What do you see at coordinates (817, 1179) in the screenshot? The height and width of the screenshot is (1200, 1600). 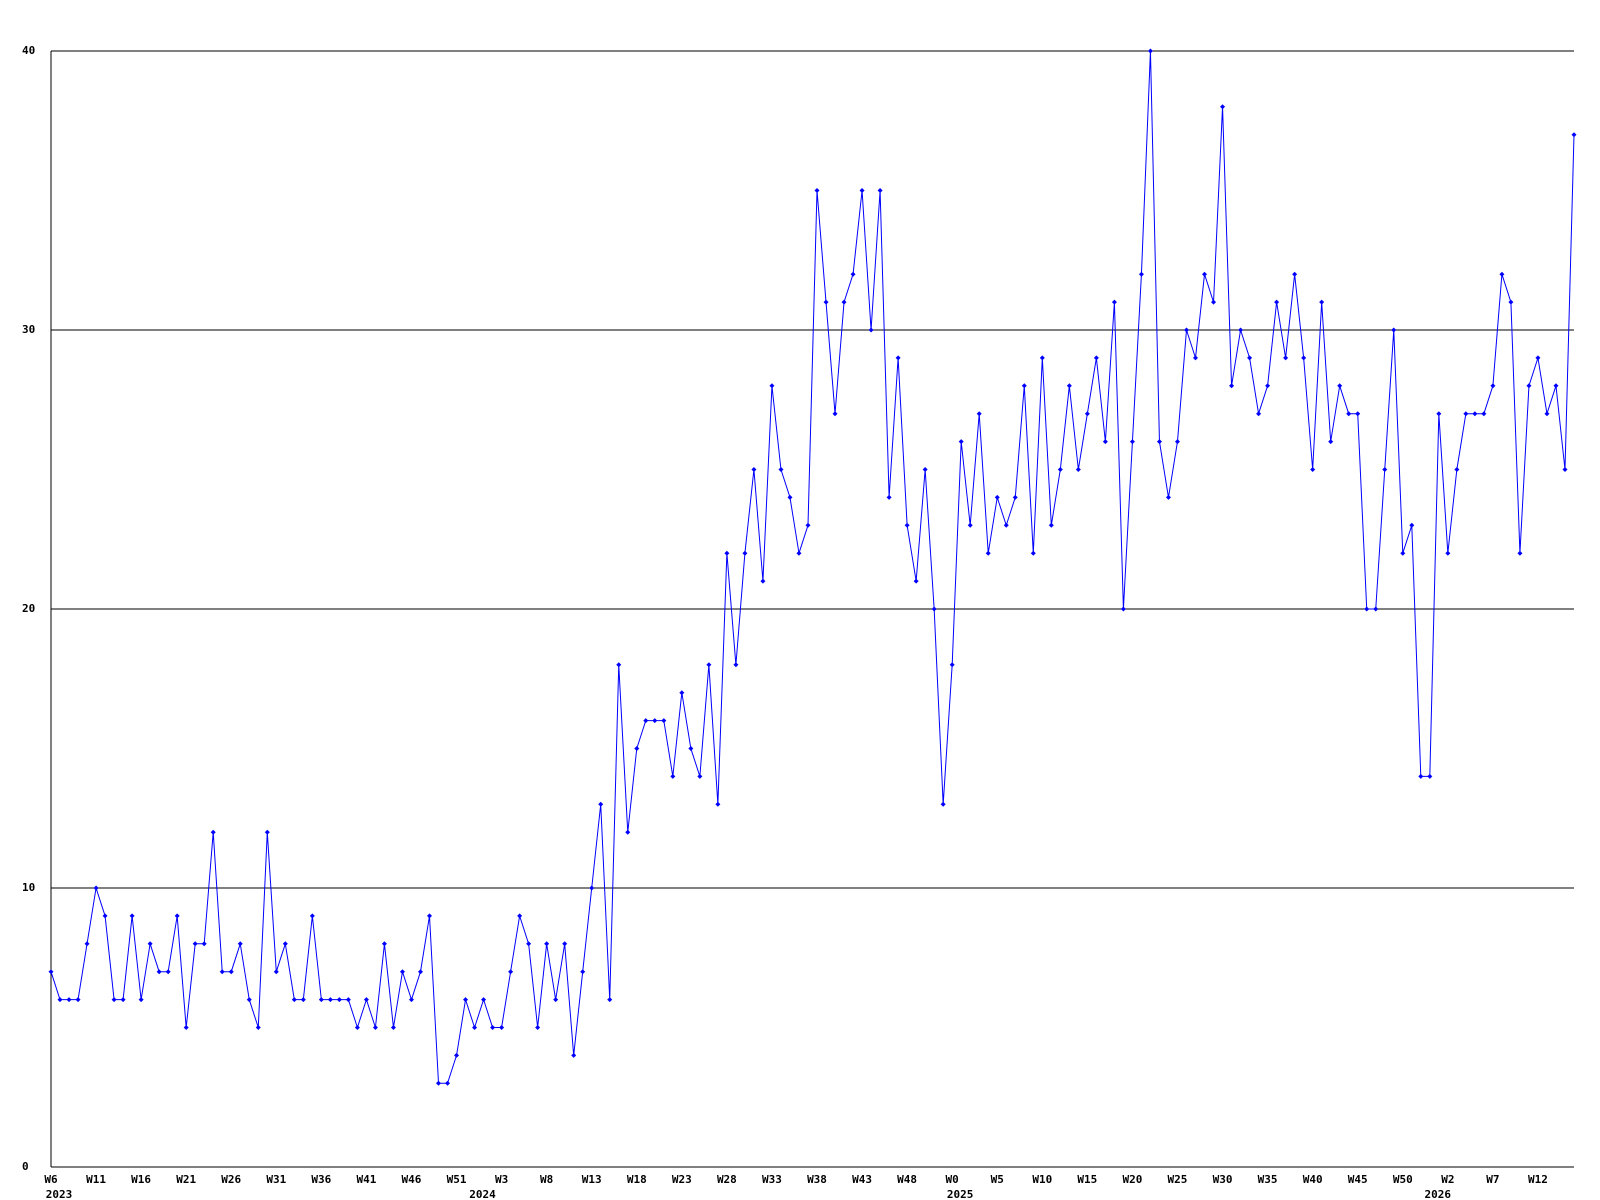 I see `x-tick-label: W38` at bounding box center [817, 1179].